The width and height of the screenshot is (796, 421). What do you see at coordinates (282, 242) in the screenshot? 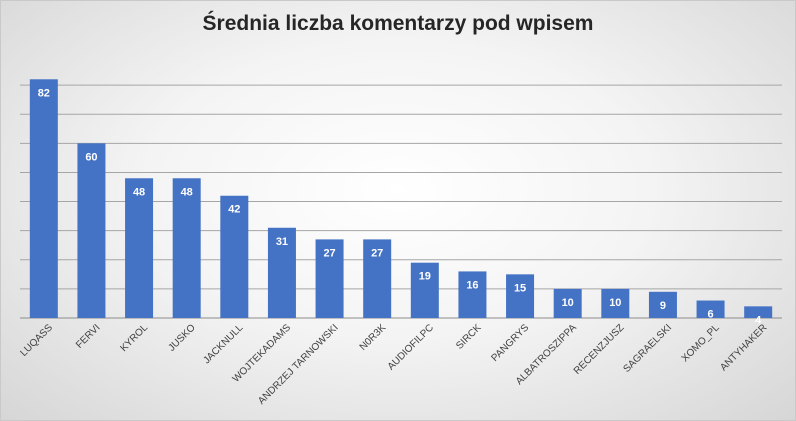
I see `data-label: 31` at bounding box center [282, 242].